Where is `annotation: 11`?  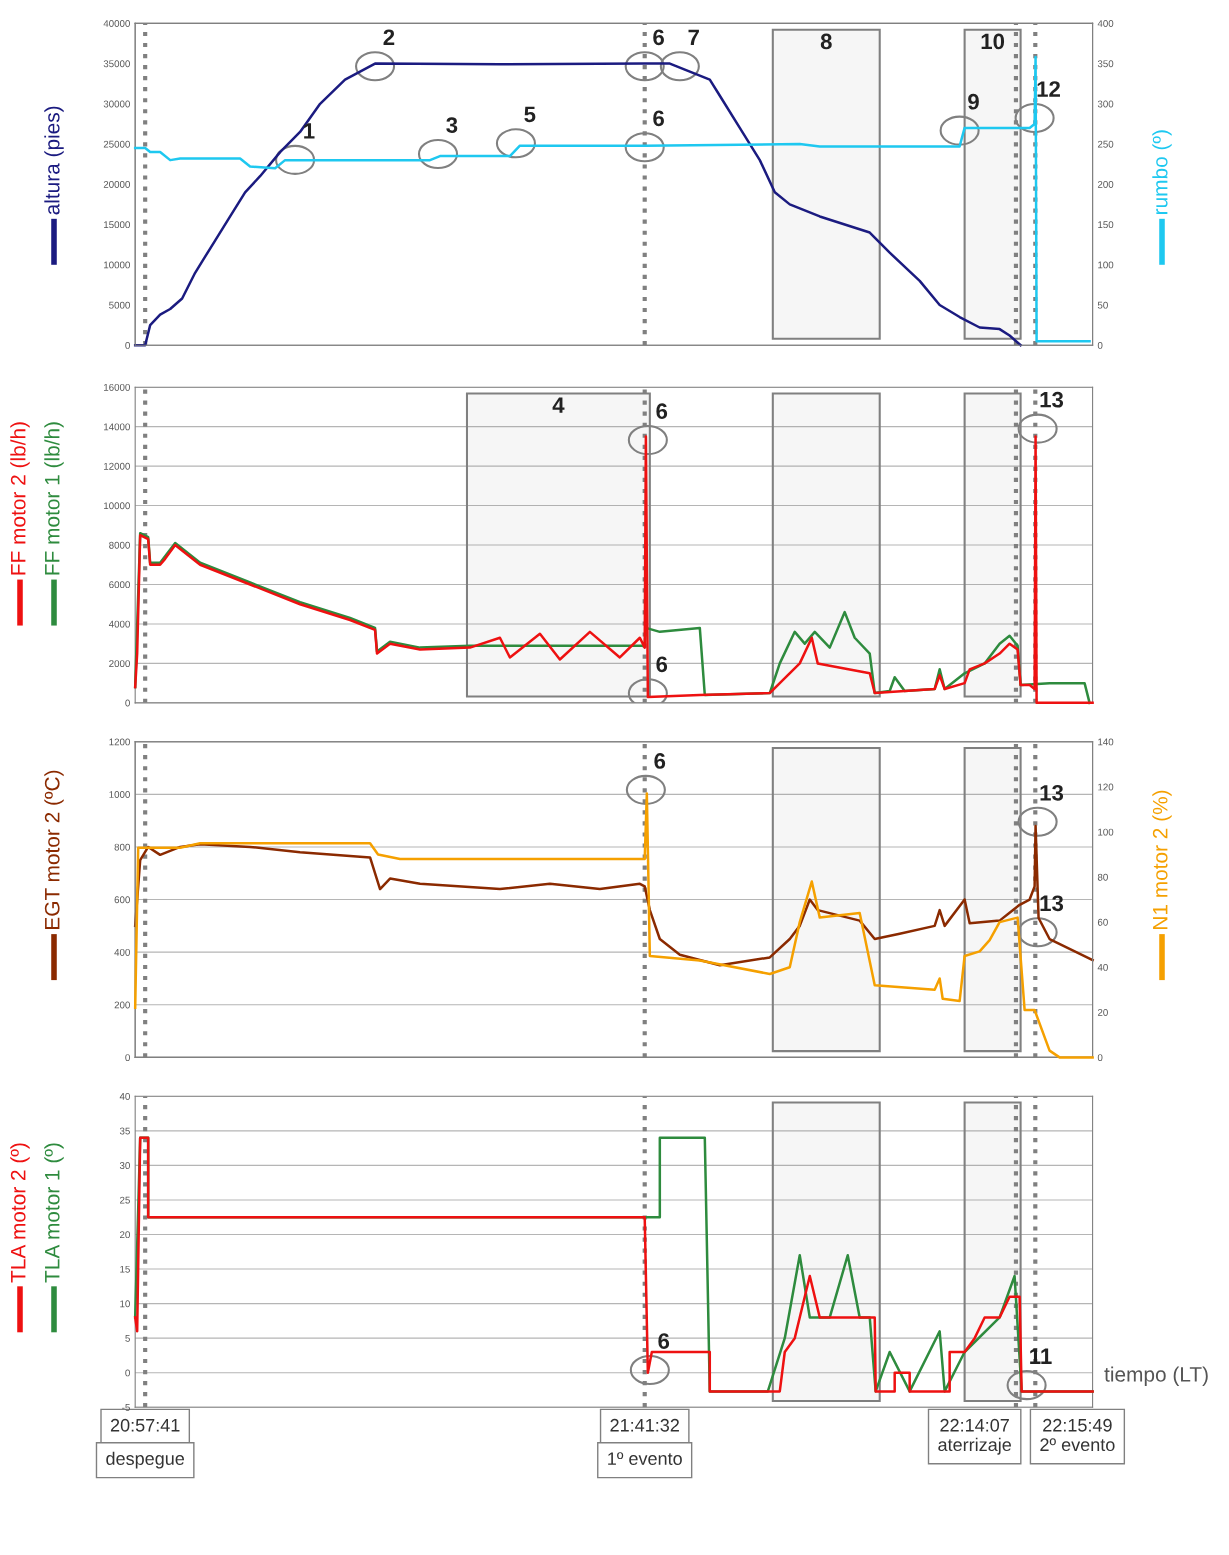 annotation: 11 is located at coordinates (1041, 1356).